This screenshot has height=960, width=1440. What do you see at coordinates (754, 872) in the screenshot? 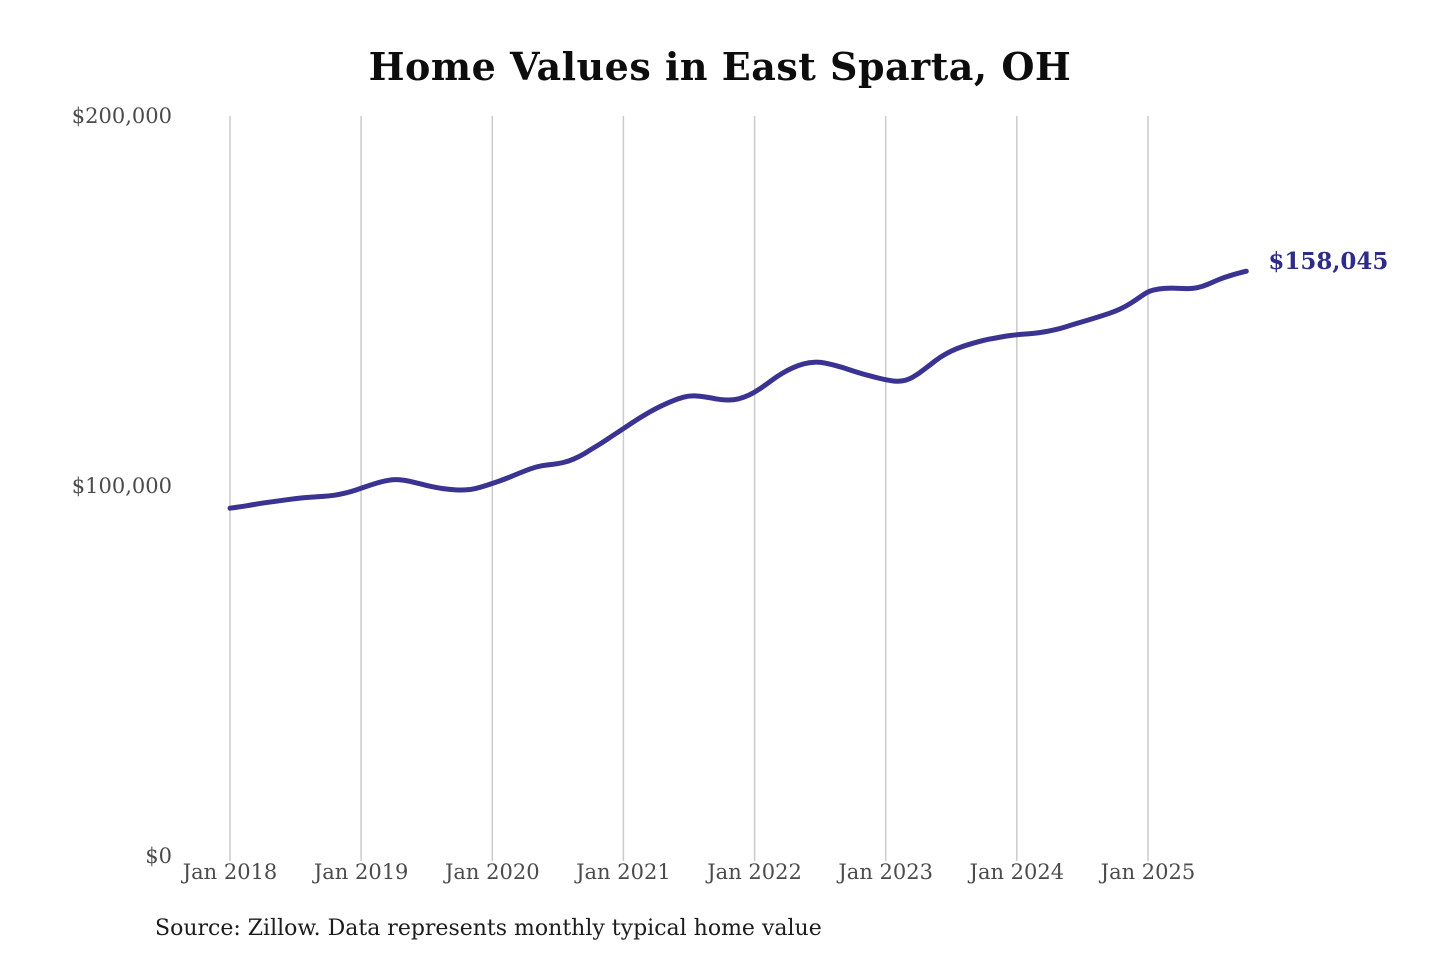
I see `x-tick-label: Jan 2022` at bounding box center [754, 872].